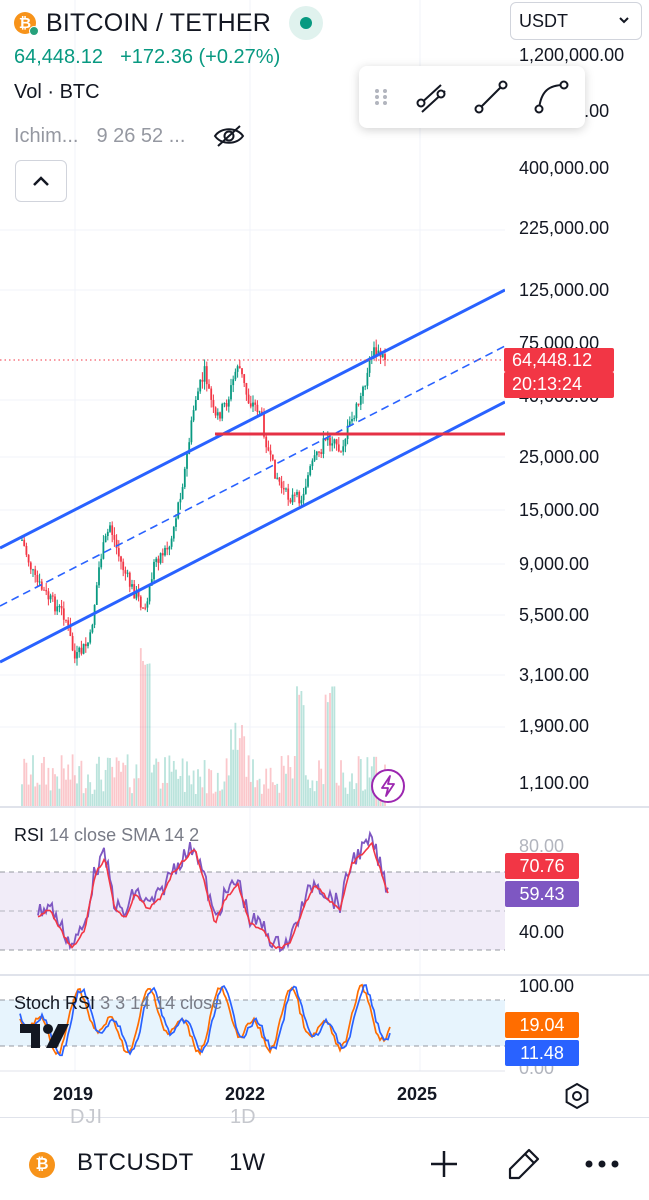  What do you see at coordinates (602, 1164) in the screenshot?
I see `more-button` at bounding box center [602, 1164].